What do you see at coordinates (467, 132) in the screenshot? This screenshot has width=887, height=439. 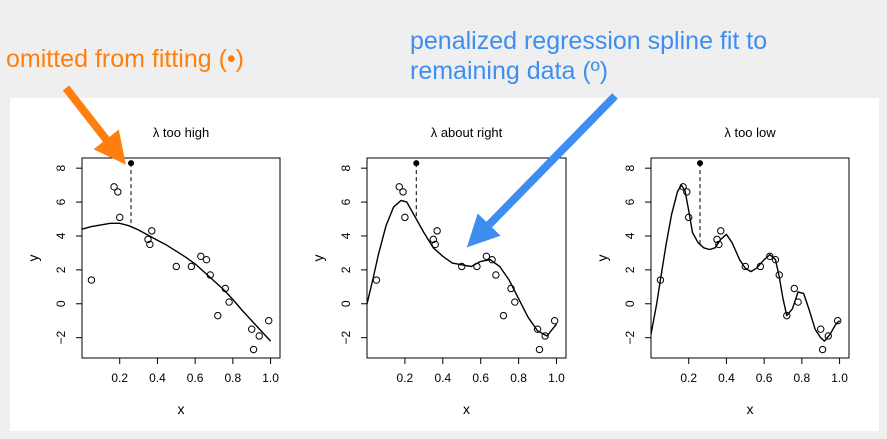 I see `chart-title: λ about right` at bounding box center [467, 132].